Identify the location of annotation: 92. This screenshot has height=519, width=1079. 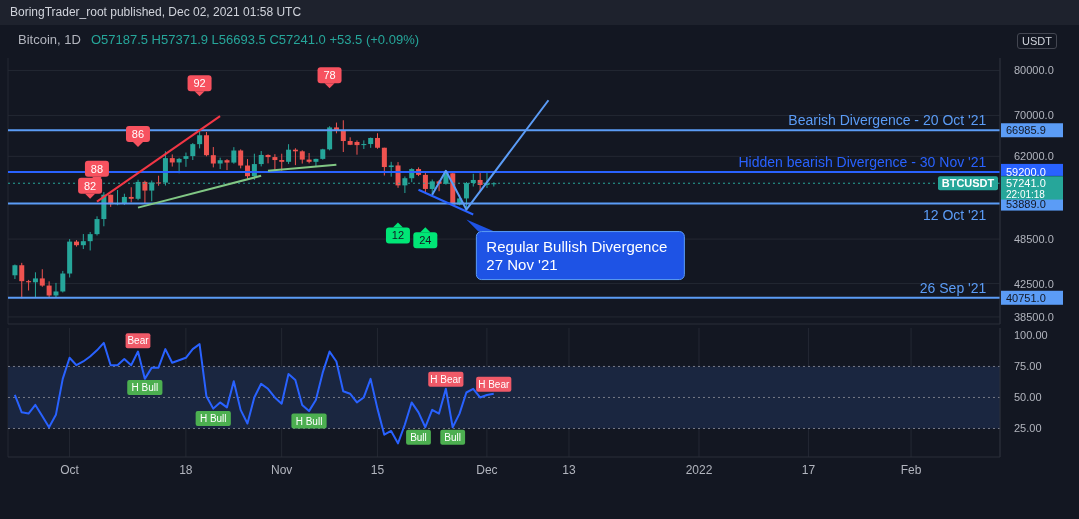
(199, 83).